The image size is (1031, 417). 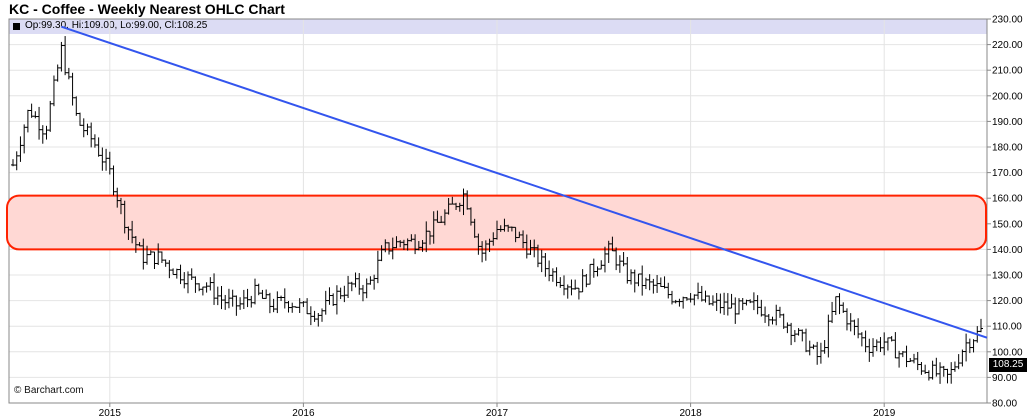 I want to click on y-tick-label: 190.00, so click(x=1007, y=122).